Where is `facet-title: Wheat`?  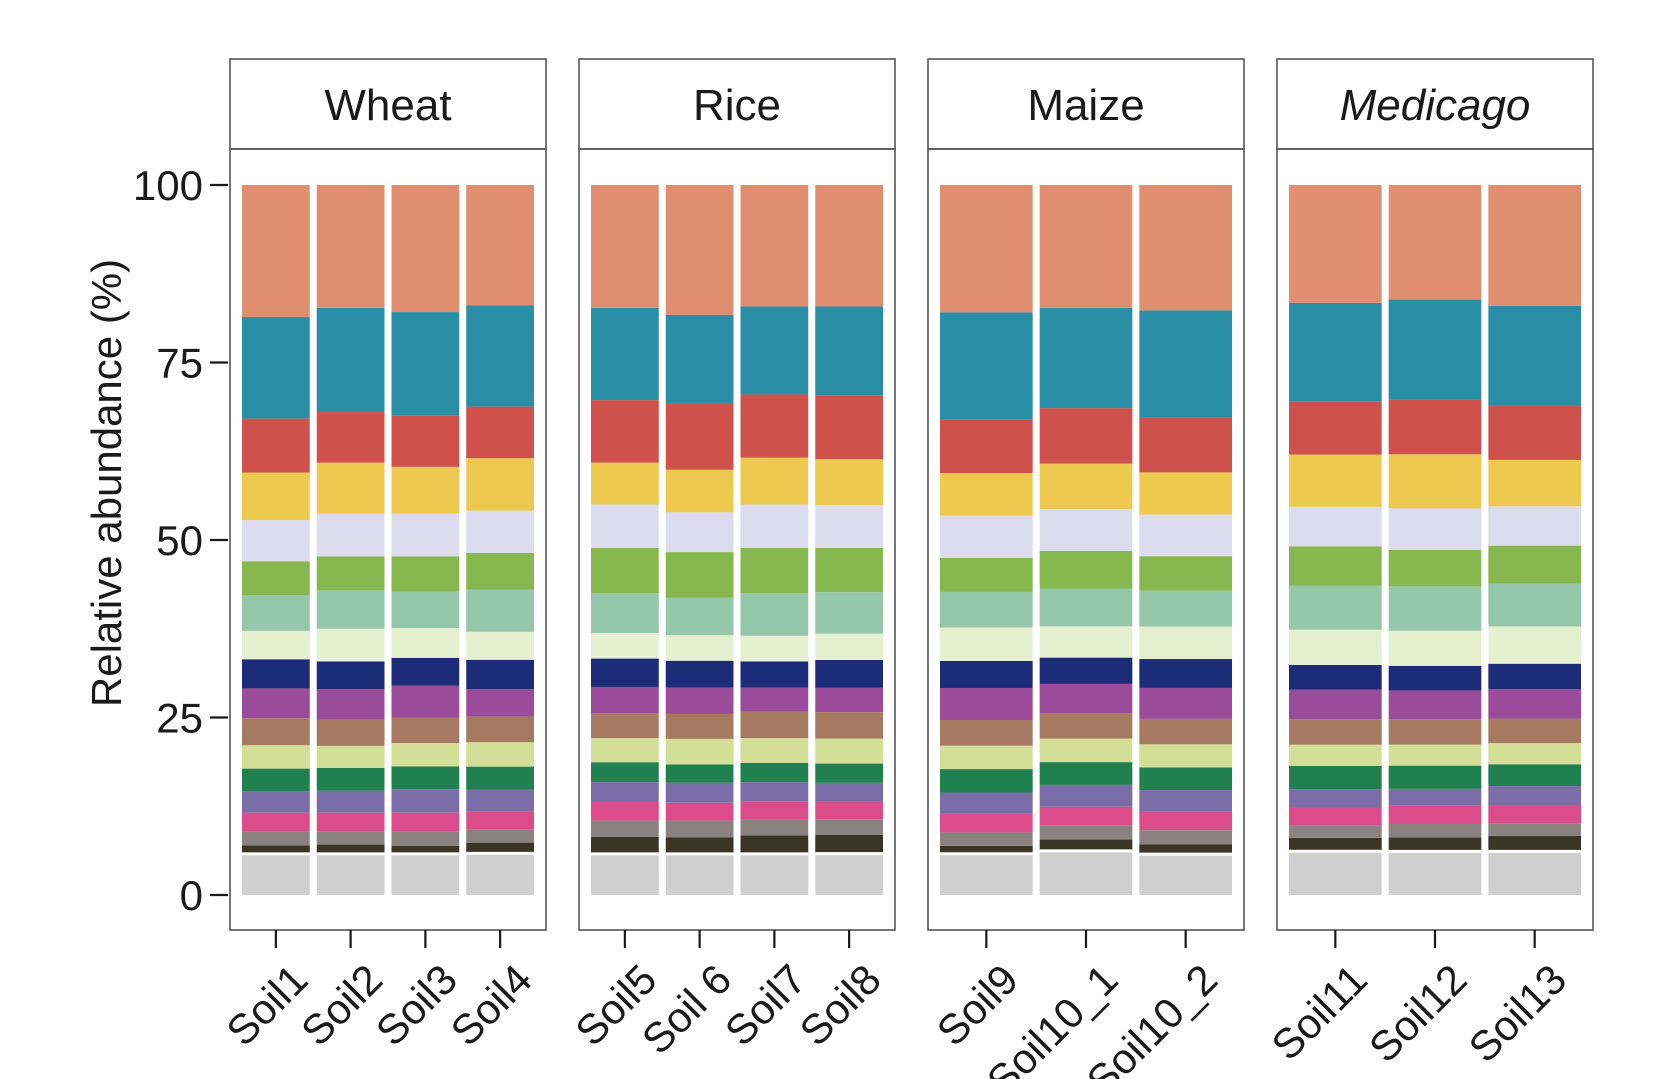 facet-title: Wheat is located at coordinates (387, 105).